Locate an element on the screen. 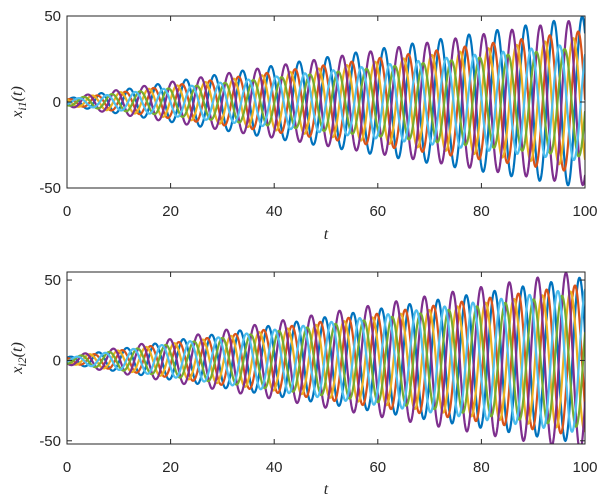 Image resolution: width=601 pixels, height=498 pixels. y-axis-label: xi1(t) is located at coordinates (19, 102).